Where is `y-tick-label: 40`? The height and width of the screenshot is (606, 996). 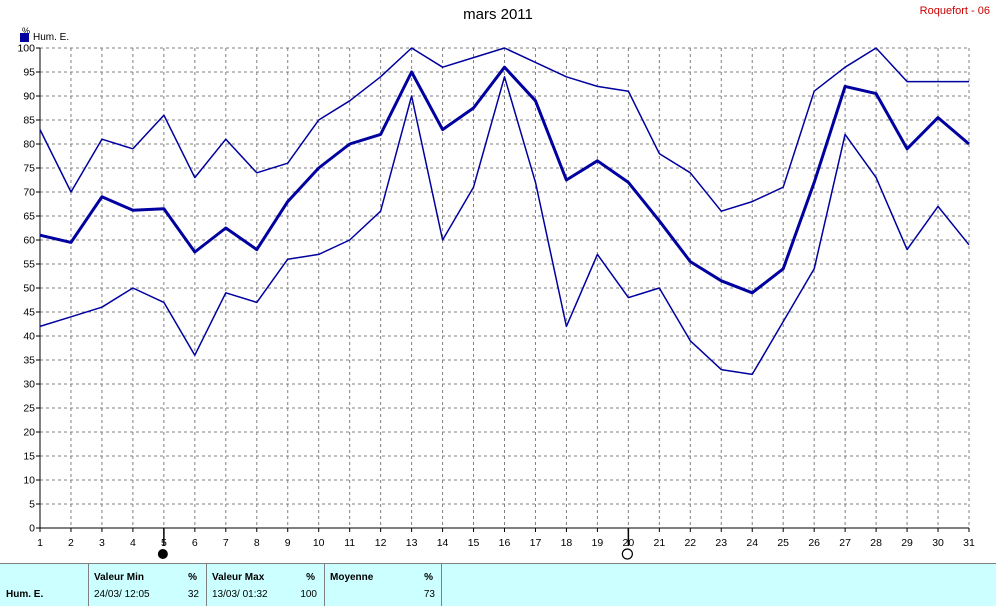 y-tick-label: 40 is located at coordinates (29, 337).